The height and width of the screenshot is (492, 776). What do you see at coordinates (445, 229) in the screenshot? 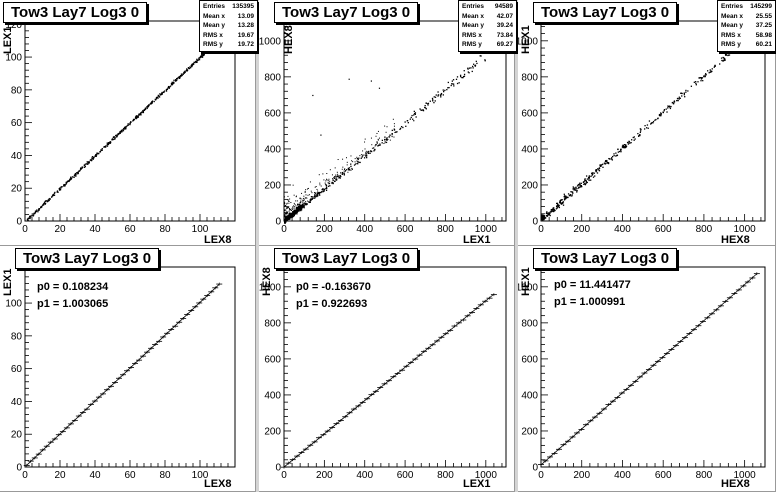
I see `x-tick-label: 800` at bounding box center [445, 229].